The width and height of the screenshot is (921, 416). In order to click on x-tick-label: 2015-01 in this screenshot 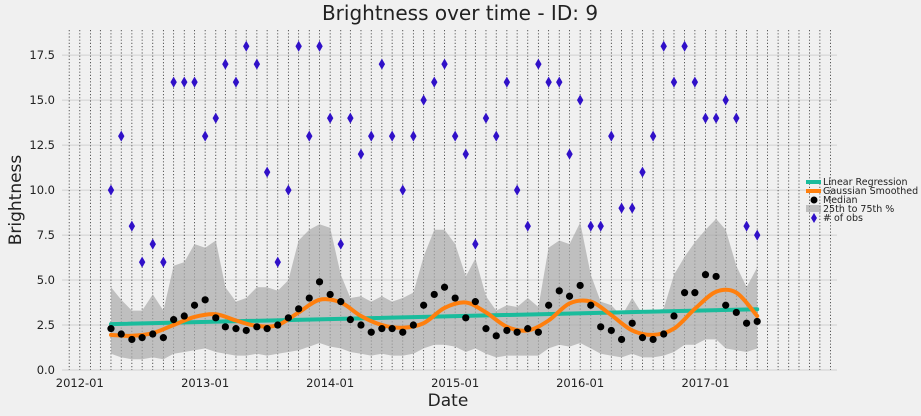, I will do `click(455, 383)`.